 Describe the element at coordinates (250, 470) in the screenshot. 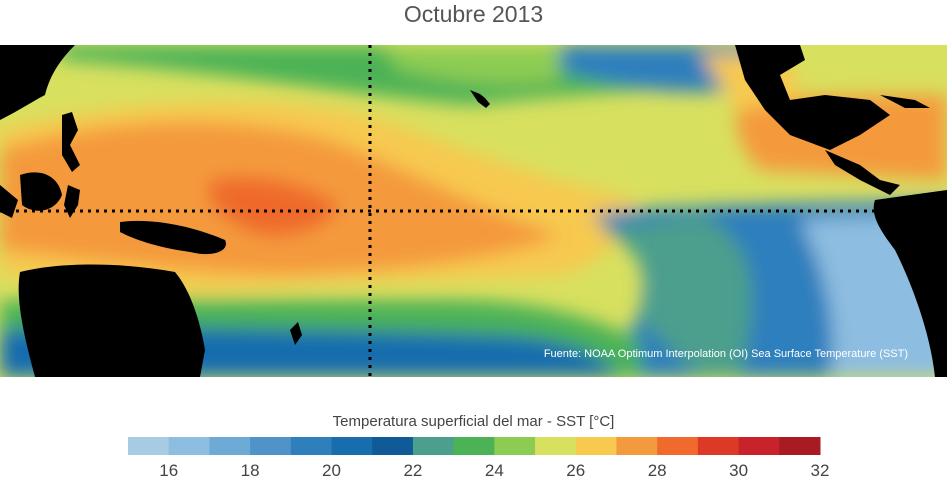

I see `colorbar-tick-label: 18` at that location.